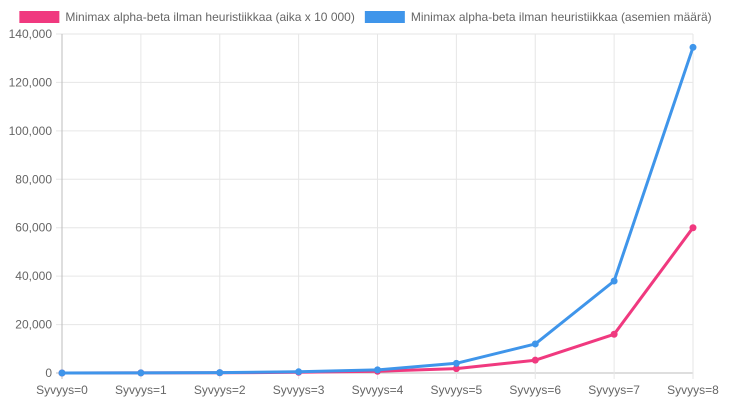  I want to click on y-tick-label: 40,000, so click(33, 276).